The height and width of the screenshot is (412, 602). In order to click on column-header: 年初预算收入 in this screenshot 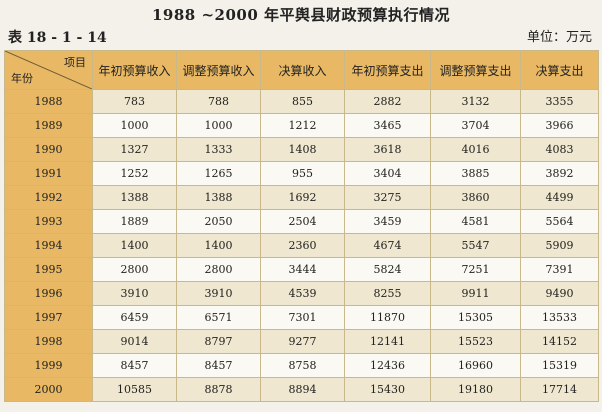, I will do `click(134, 70)`.